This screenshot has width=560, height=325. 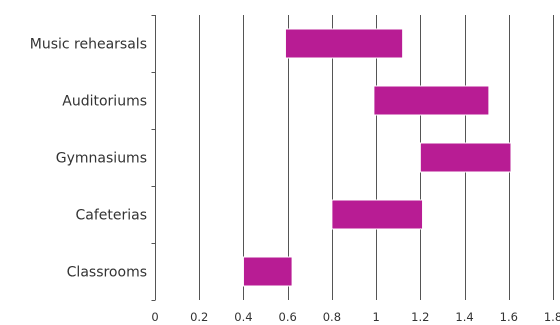 What do you see at coordinates (375, 317) in the screenshot?
I see `x-tick-label: 1` at bounding box center [375, 317].